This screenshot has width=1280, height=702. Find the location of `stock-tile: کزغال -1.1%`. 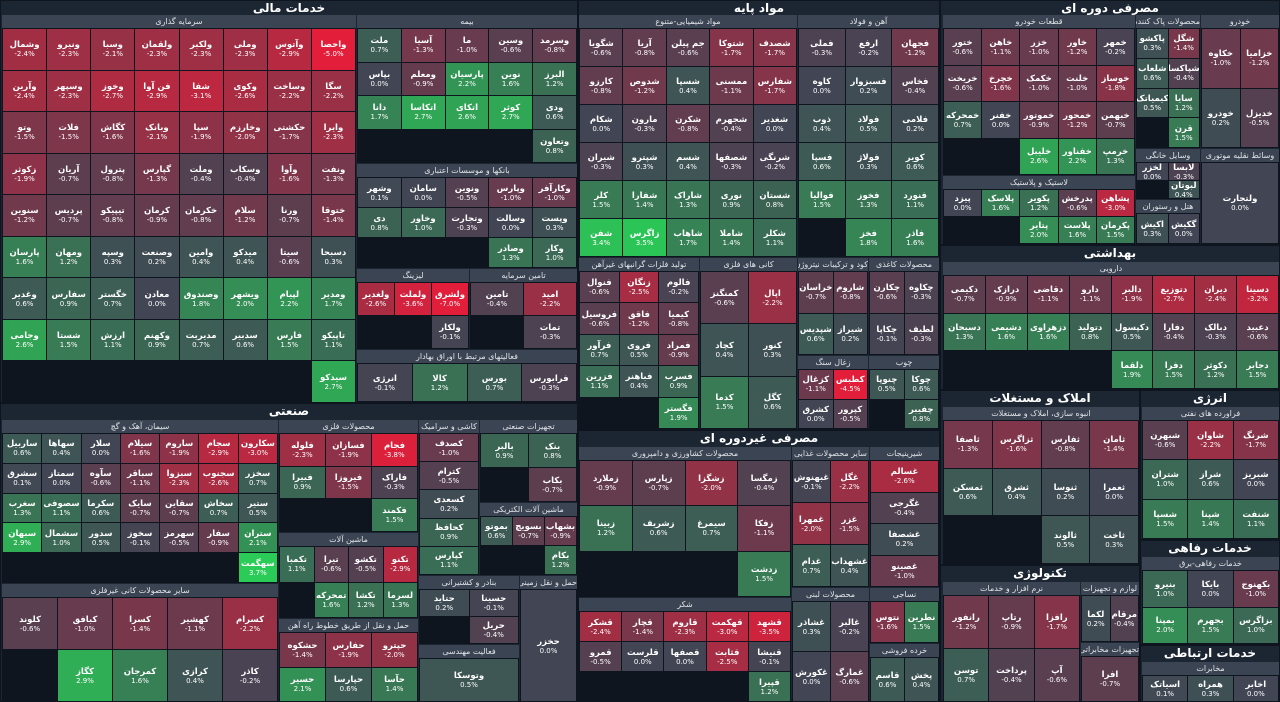

stock-tile: کزغال -1.1% is located at coordinates (816, 384).